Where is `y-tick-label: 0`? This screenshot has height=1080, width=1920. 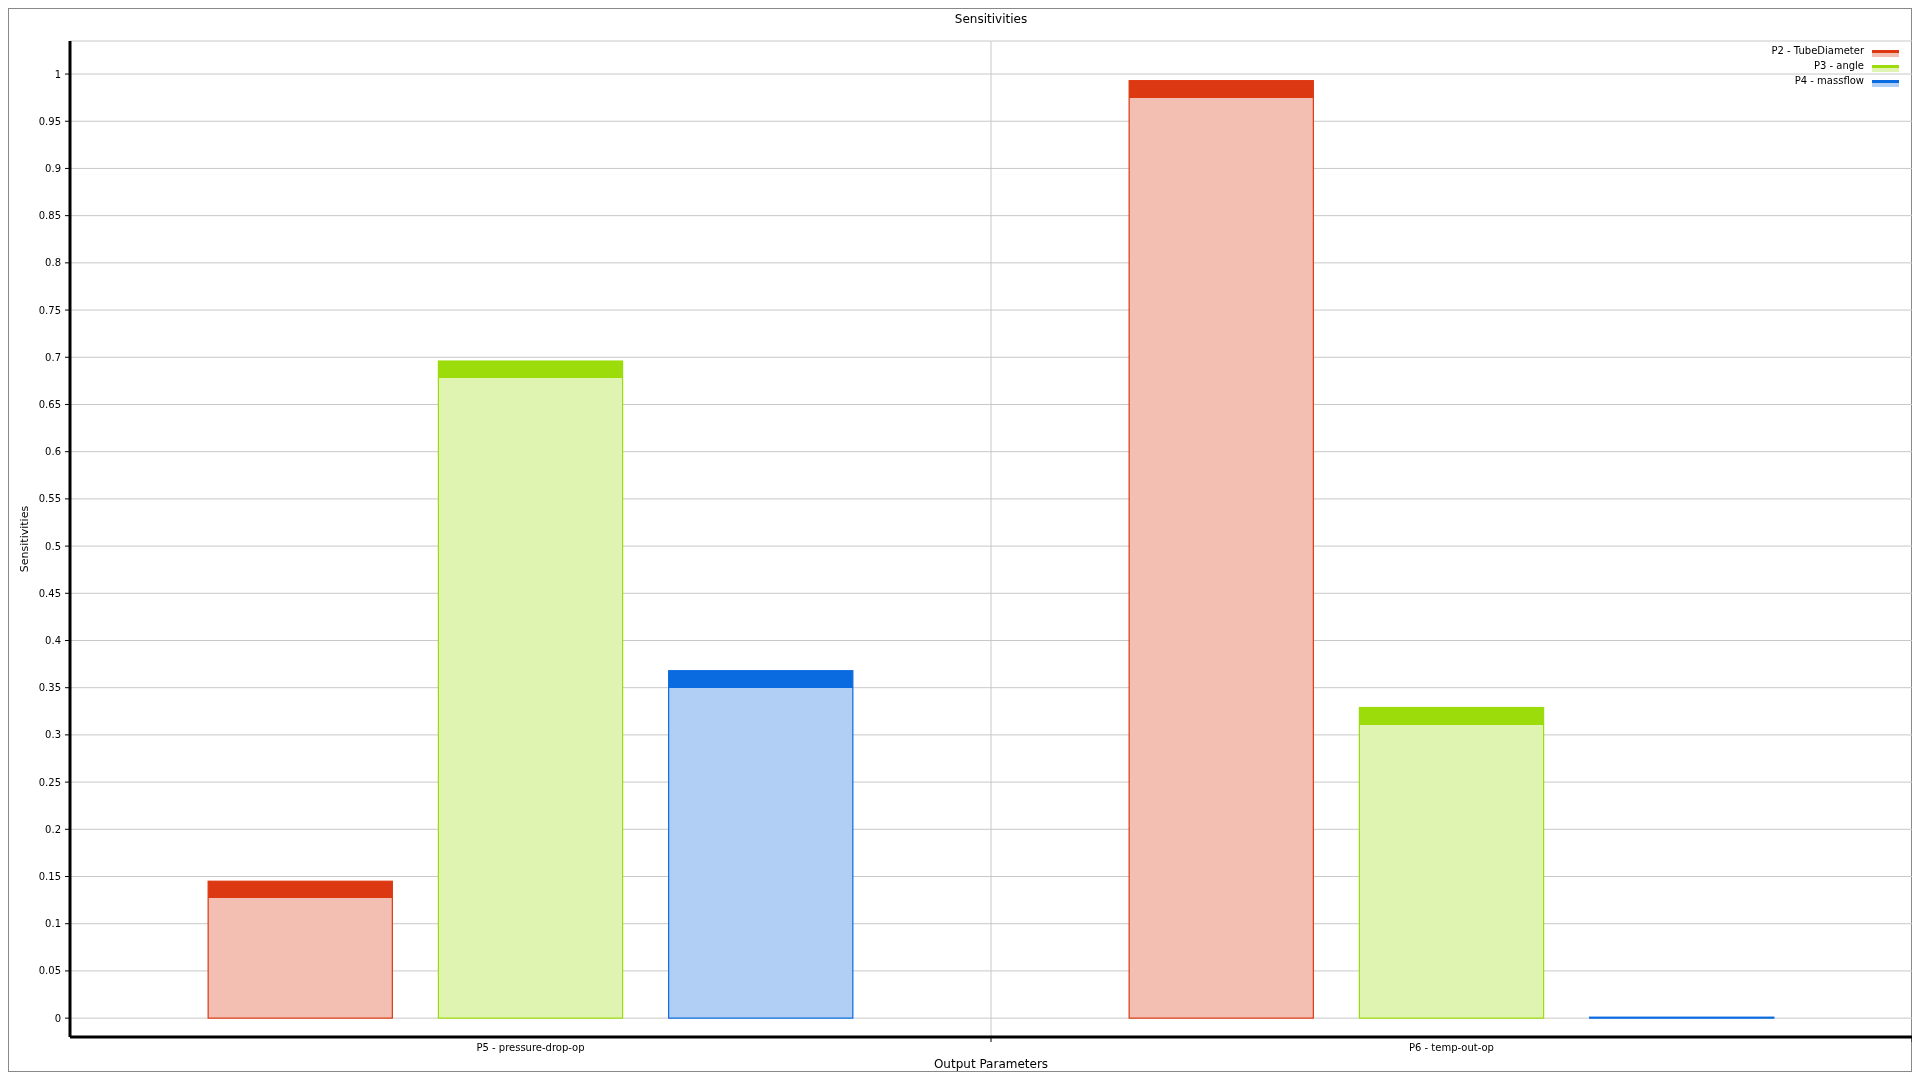
y-tick-label: 0 is located at coordinates (57, 1018).